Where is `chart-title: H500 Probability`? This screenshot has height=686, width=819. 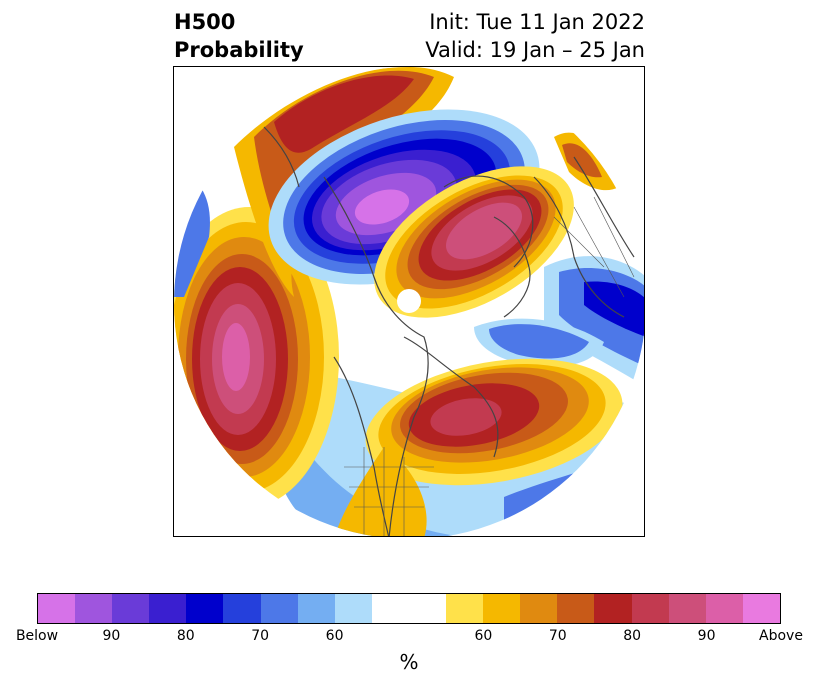 chart-title: H500 Probability is located at coordinates (239, 36).